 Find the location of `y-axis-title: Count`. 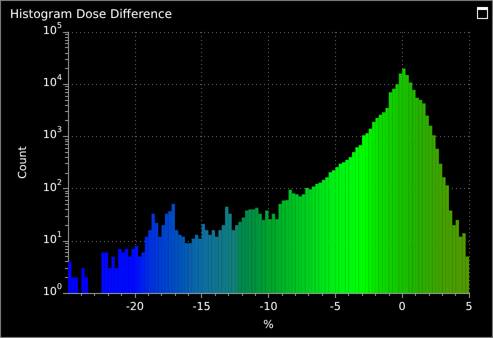

y-axis-title: Count is located at coordinates (22, 162).